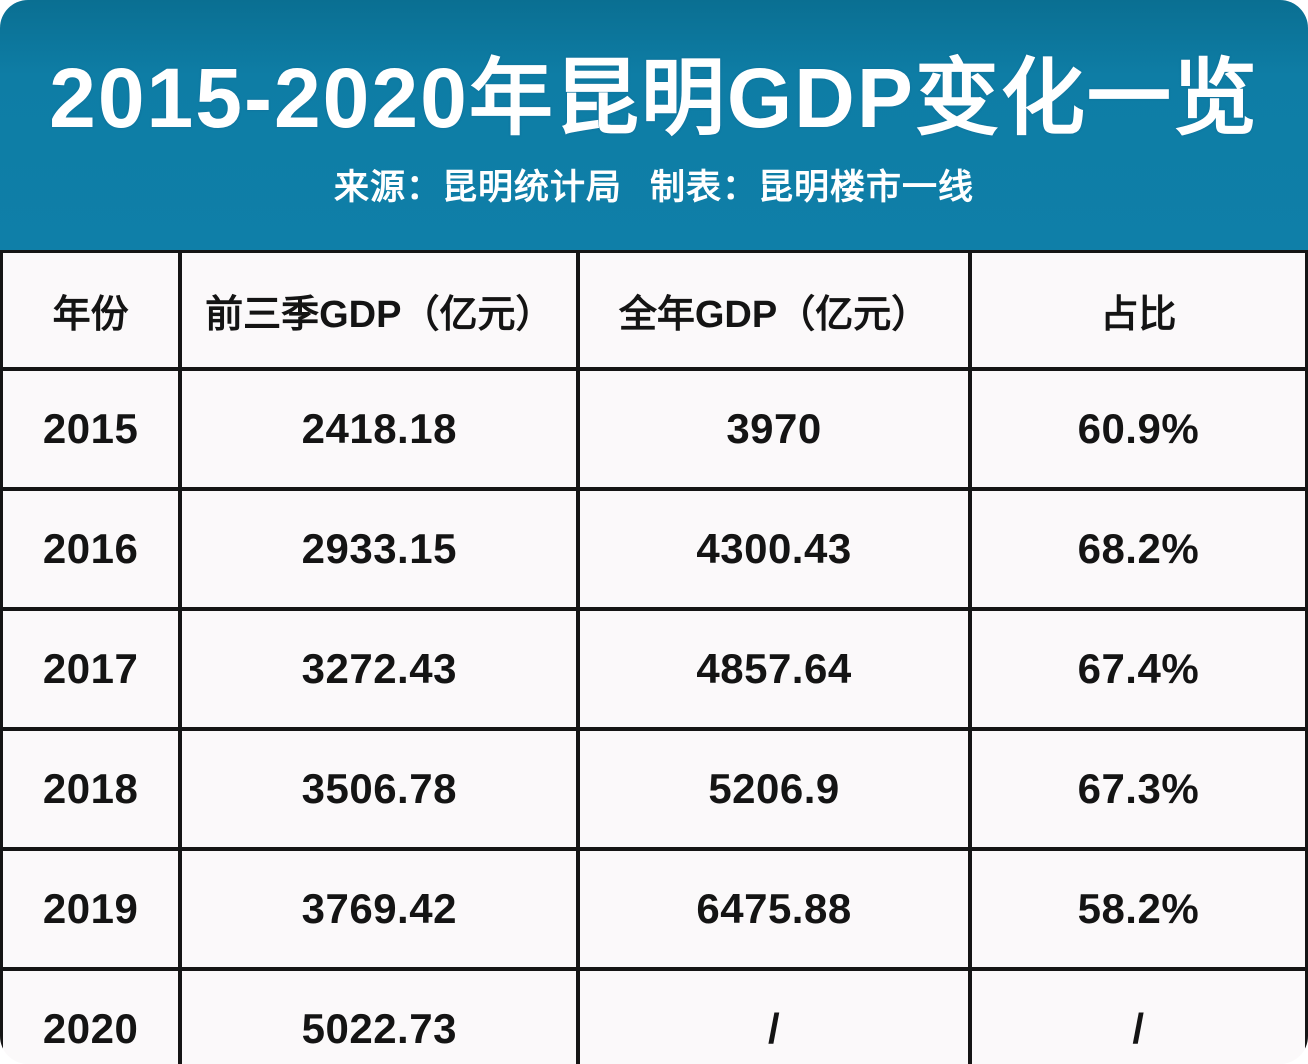  Describe the element at coordinates (774, 310) in the screenshot. I see `column-header-fullyear-gdp: 全年GDP（亿元）` at that location.